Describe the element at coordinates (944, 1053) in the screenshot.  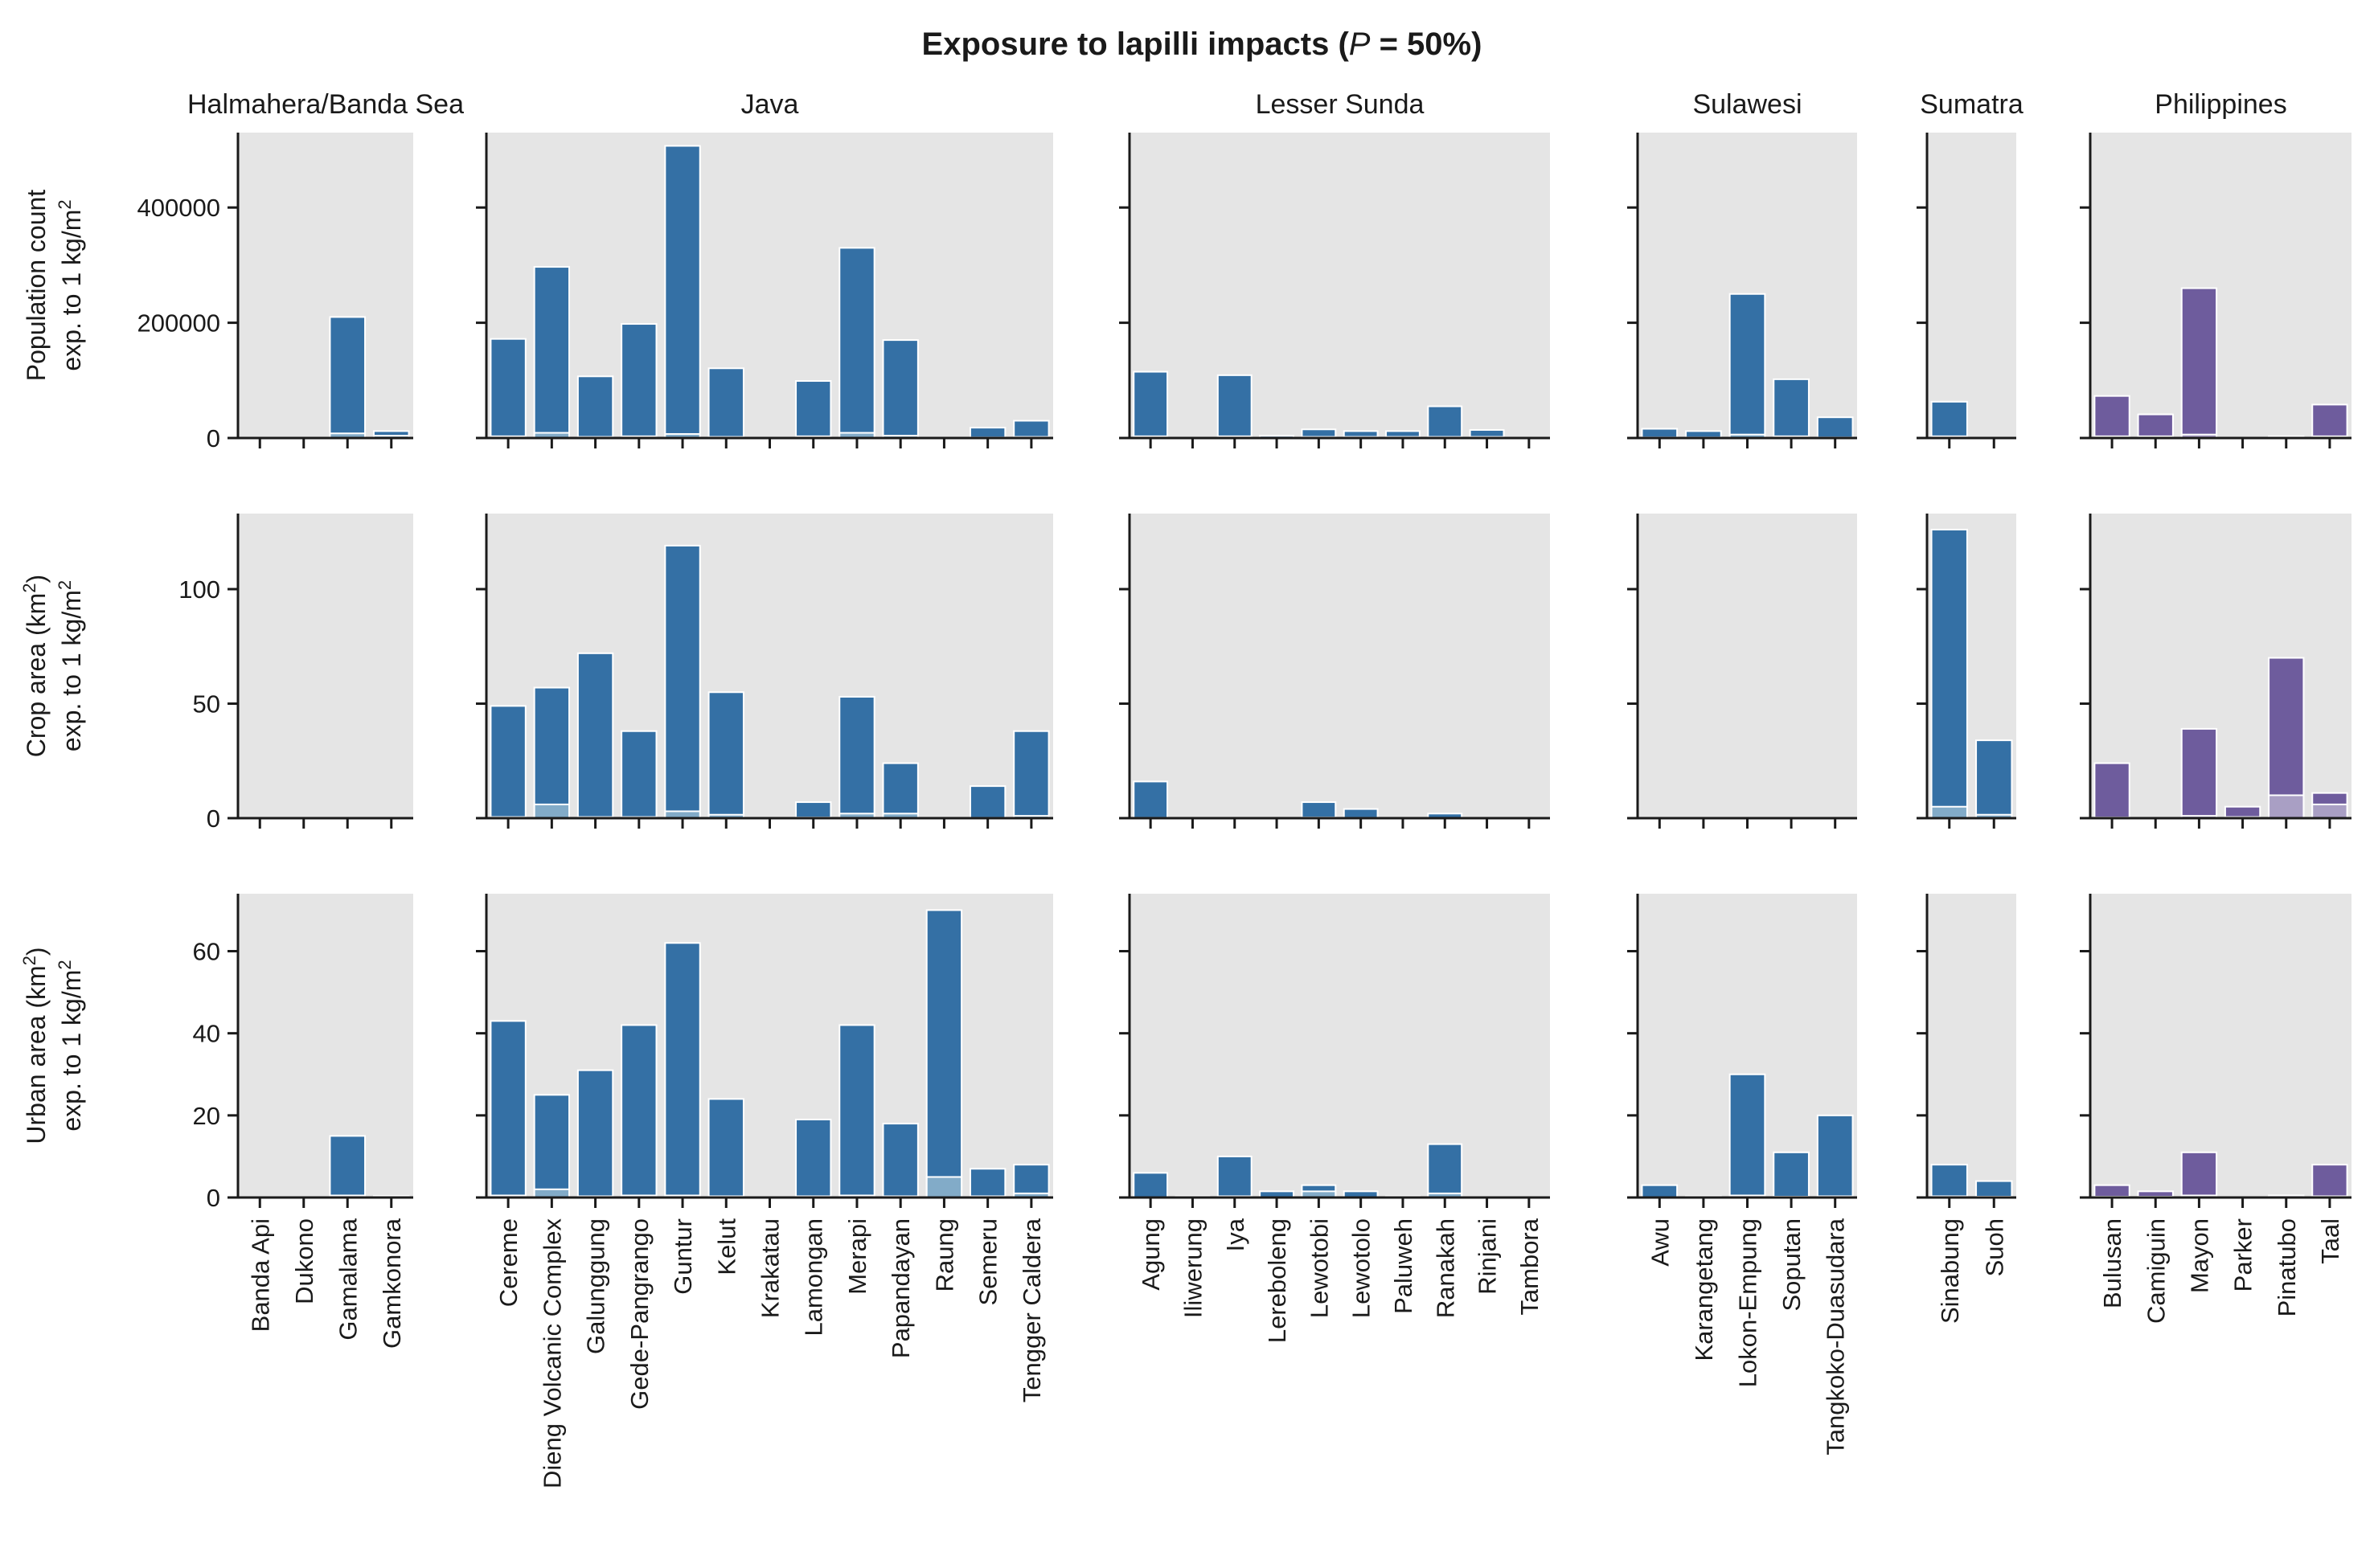
I see `bar-urban-raung` at that location.